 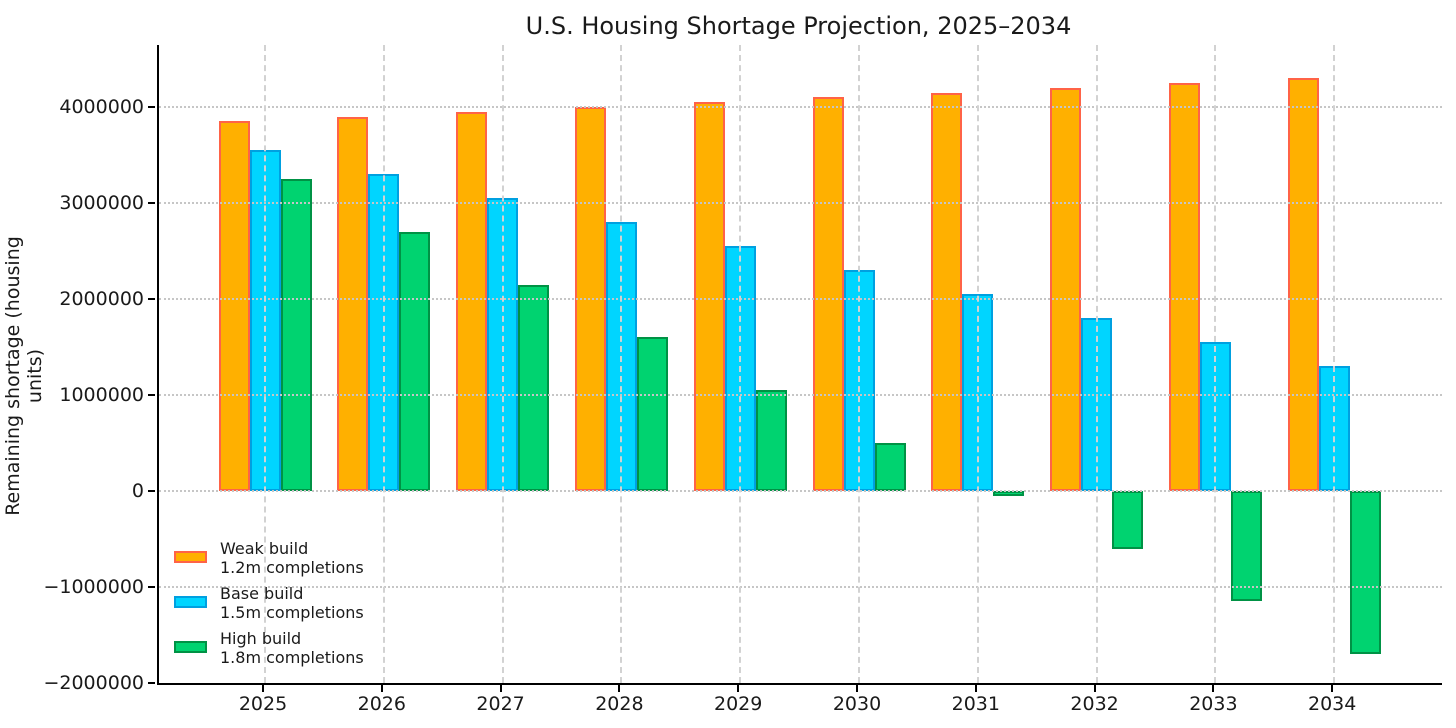 What do you see at coordinates (1184, 287) in the screenshot?
I see `bar-weak-build-2033` at bounding box center [1184, 287].